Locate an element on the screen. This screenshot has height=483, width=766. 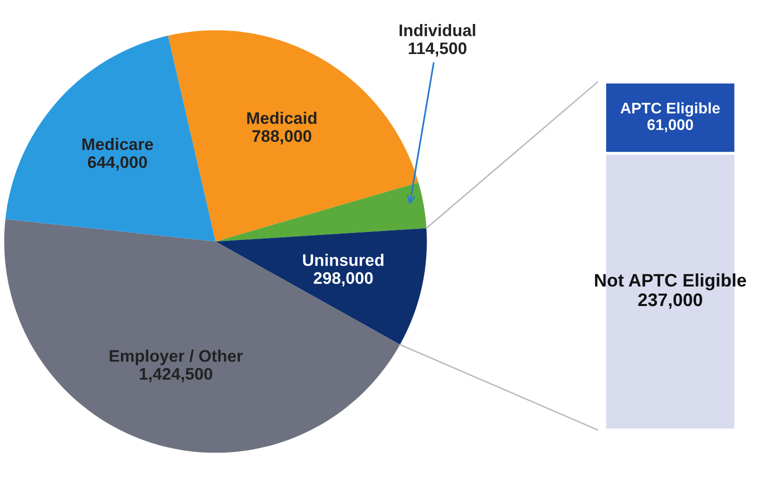
data-label: 114,500 is located at coordinates (437, 49).